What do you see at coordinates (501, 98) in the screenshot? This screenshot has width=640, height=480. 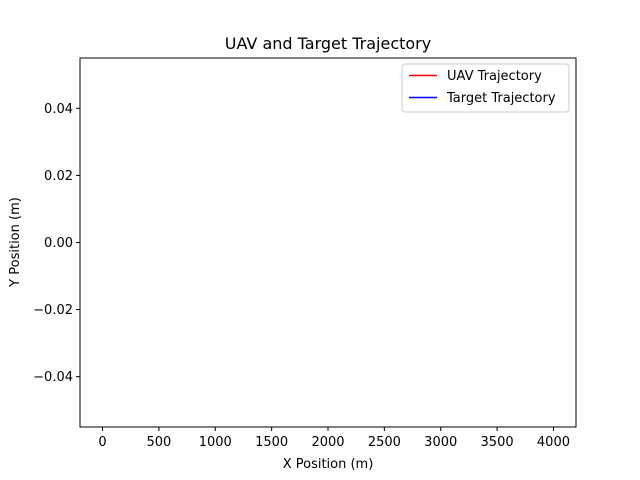 I see `legend-label-target: Target Trajectory` at bounding box center [501, 98].